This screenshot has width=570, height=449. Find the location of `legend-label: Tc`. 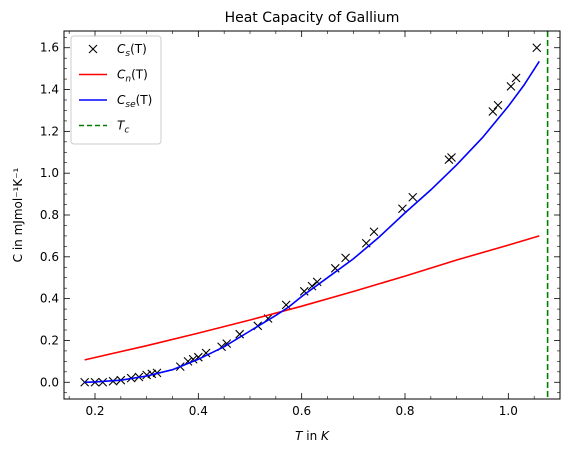

legend-label: Tc is located at coordinates (123, 127).